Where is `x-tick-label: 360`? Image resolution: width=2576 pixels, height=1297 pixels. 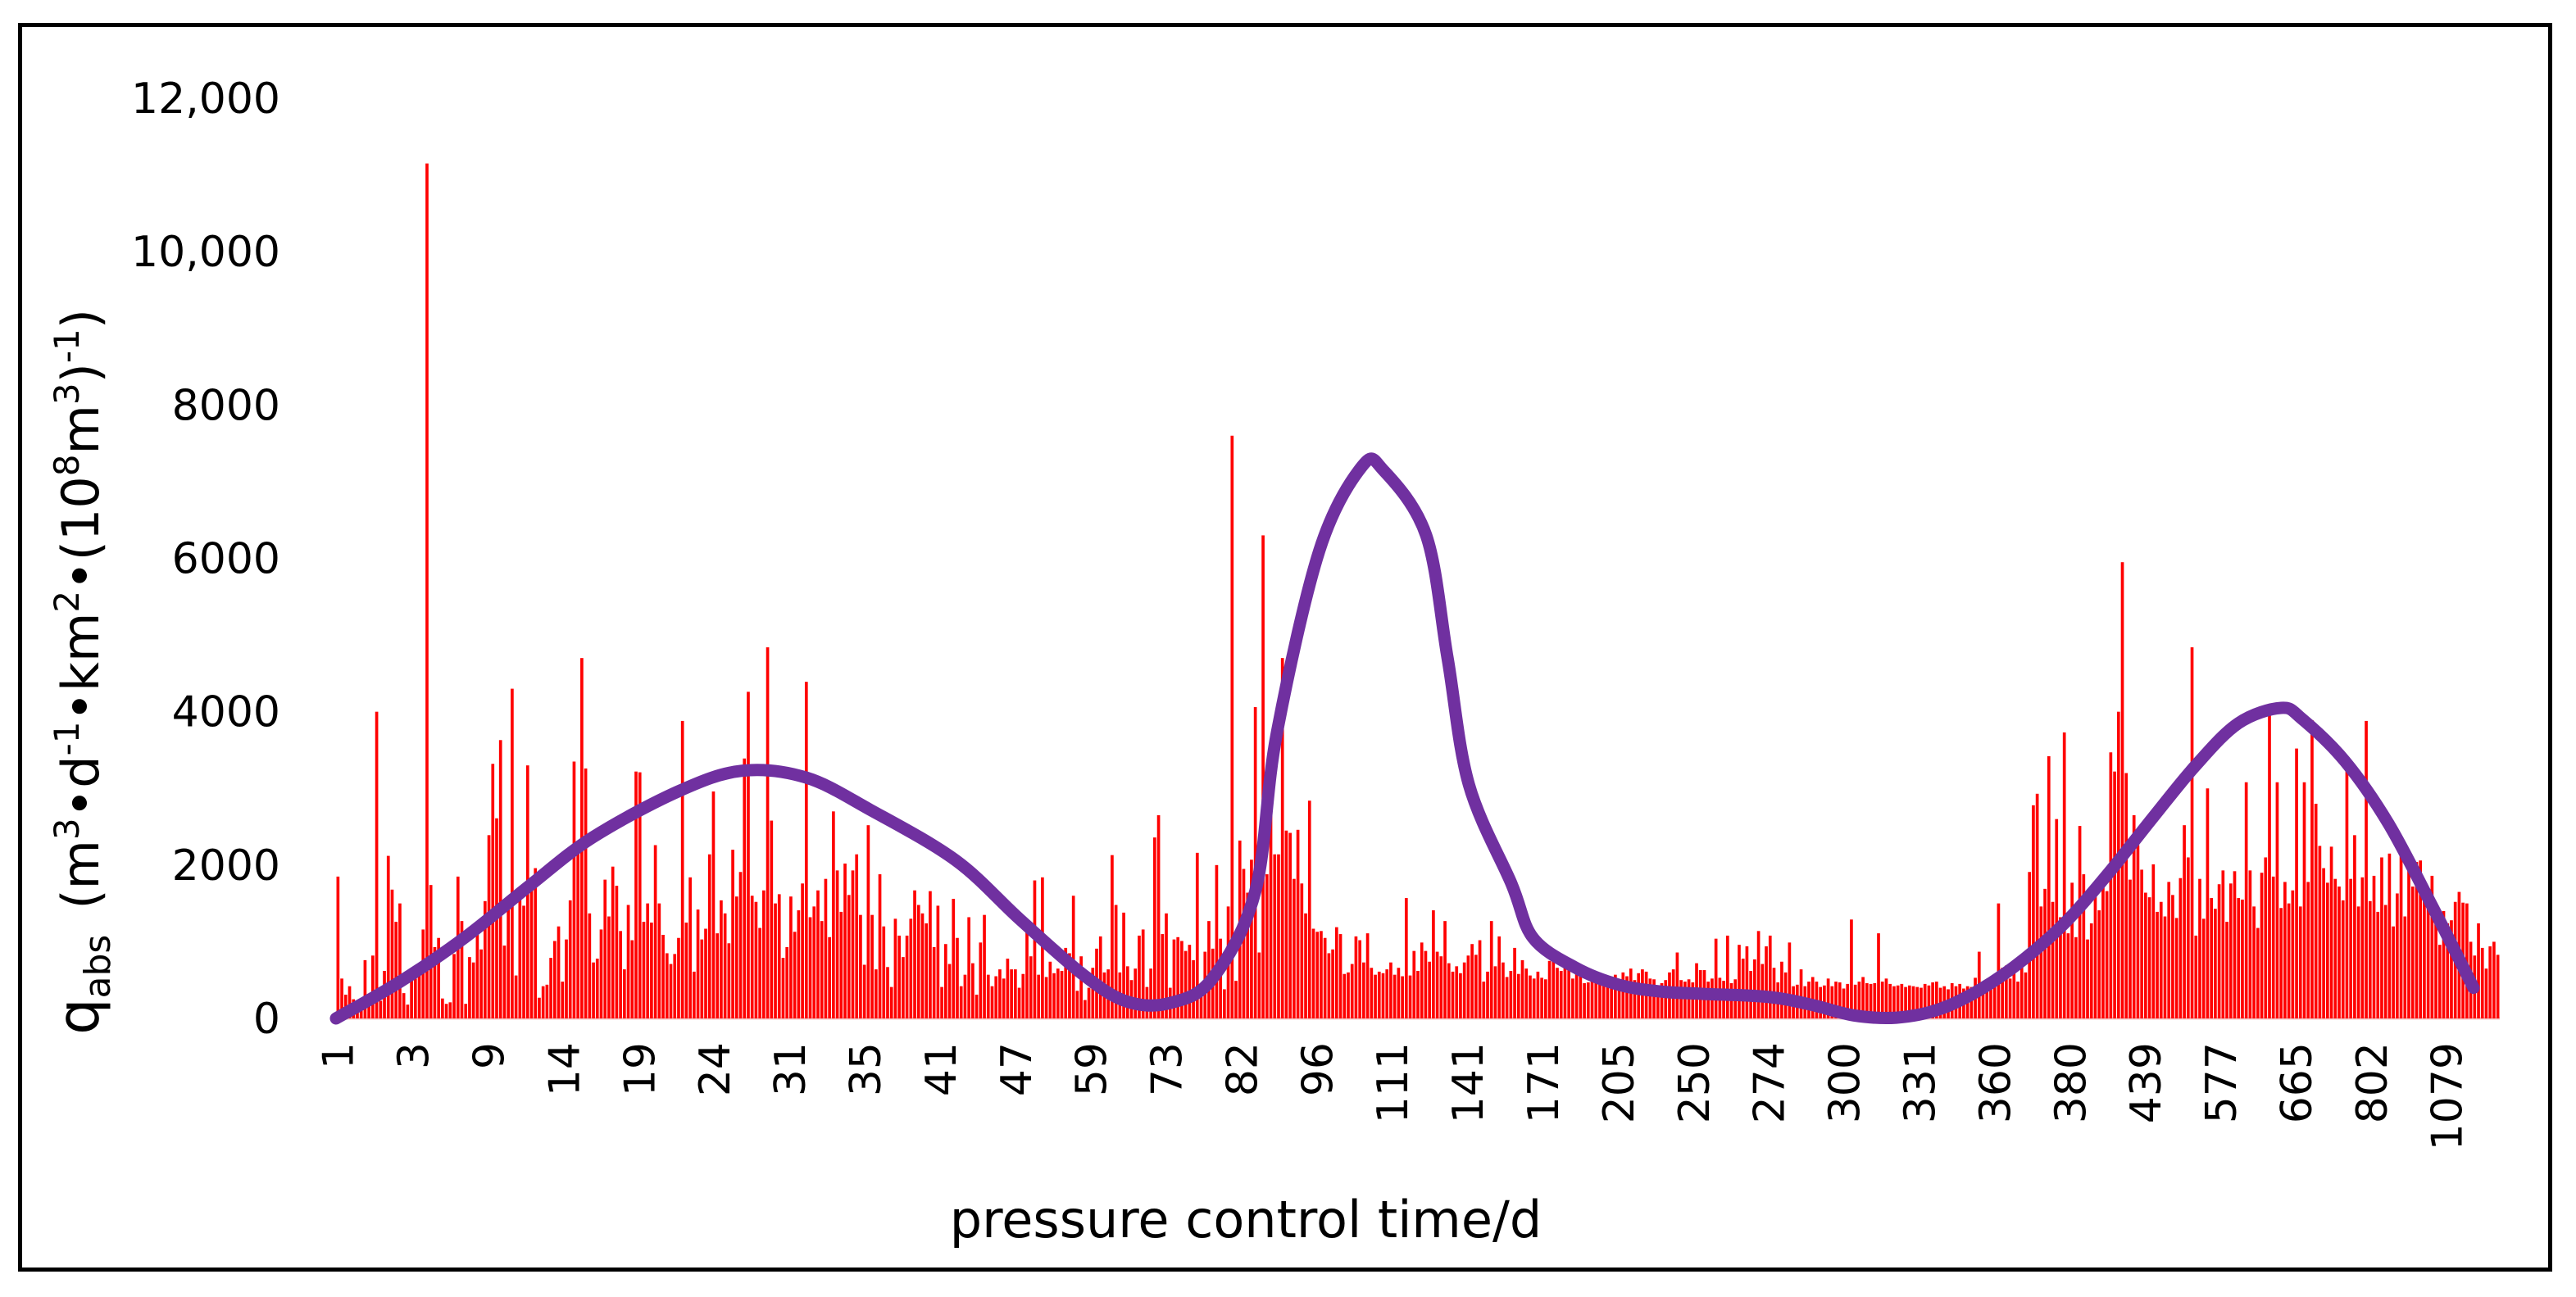 x-tick-label: 360 is located at coordinates (1995, 1082).